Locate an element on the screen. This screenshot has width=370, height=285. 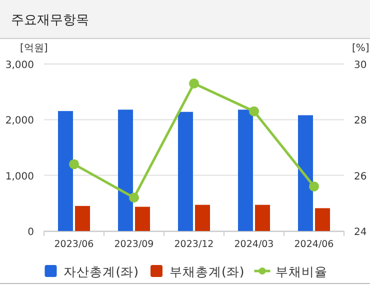
y2-tick-label: 26 is located at coordinates (360, 176).